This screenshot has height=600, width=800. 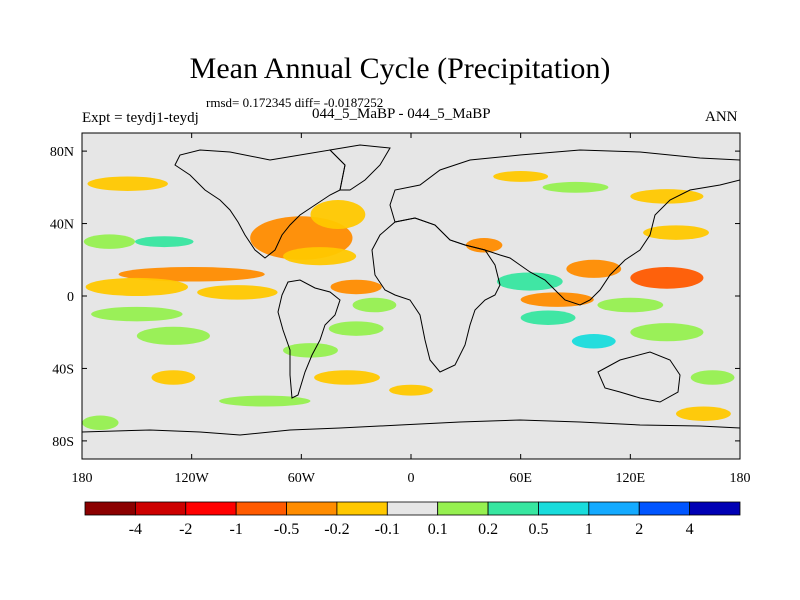 What do you see at coordinates (235, 529) in the screenshot?
I see `colorbar-level-label: -1` at bounding box center [235, 529].